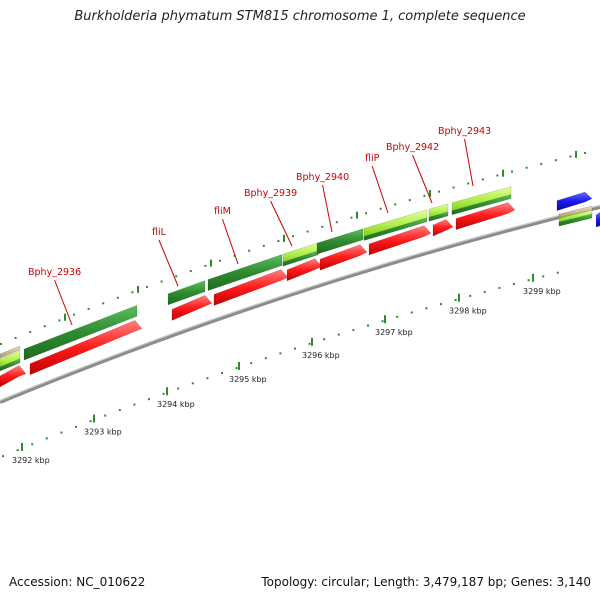 The height and width of the screenshot is (600, 600). Describe the element at coordinates (542, 291) in the screenshot. I see `kbp-label: 3299 kbp` at that location.